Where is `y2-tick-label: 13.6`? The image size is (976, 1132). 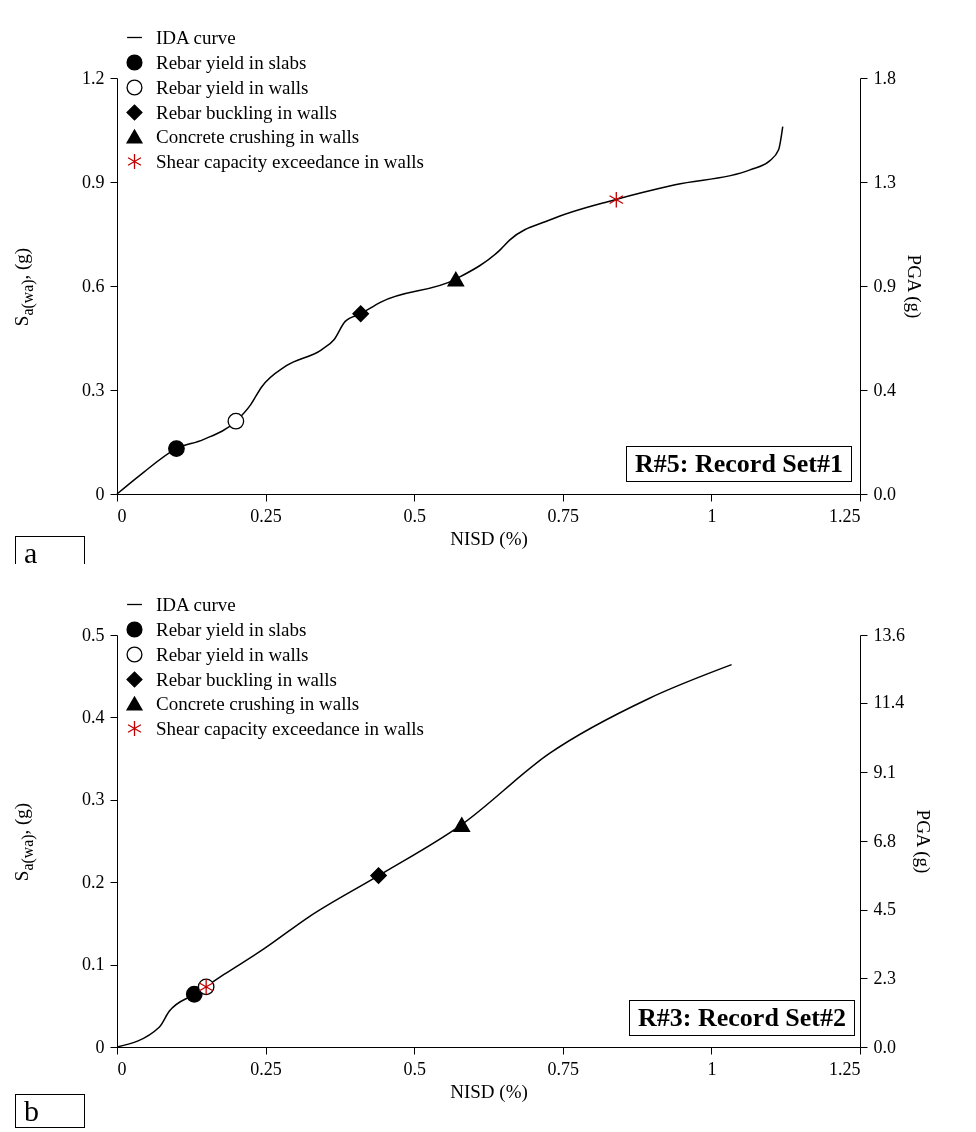
y2-tick-label: 13.6 is located at coordinates (889, 634).